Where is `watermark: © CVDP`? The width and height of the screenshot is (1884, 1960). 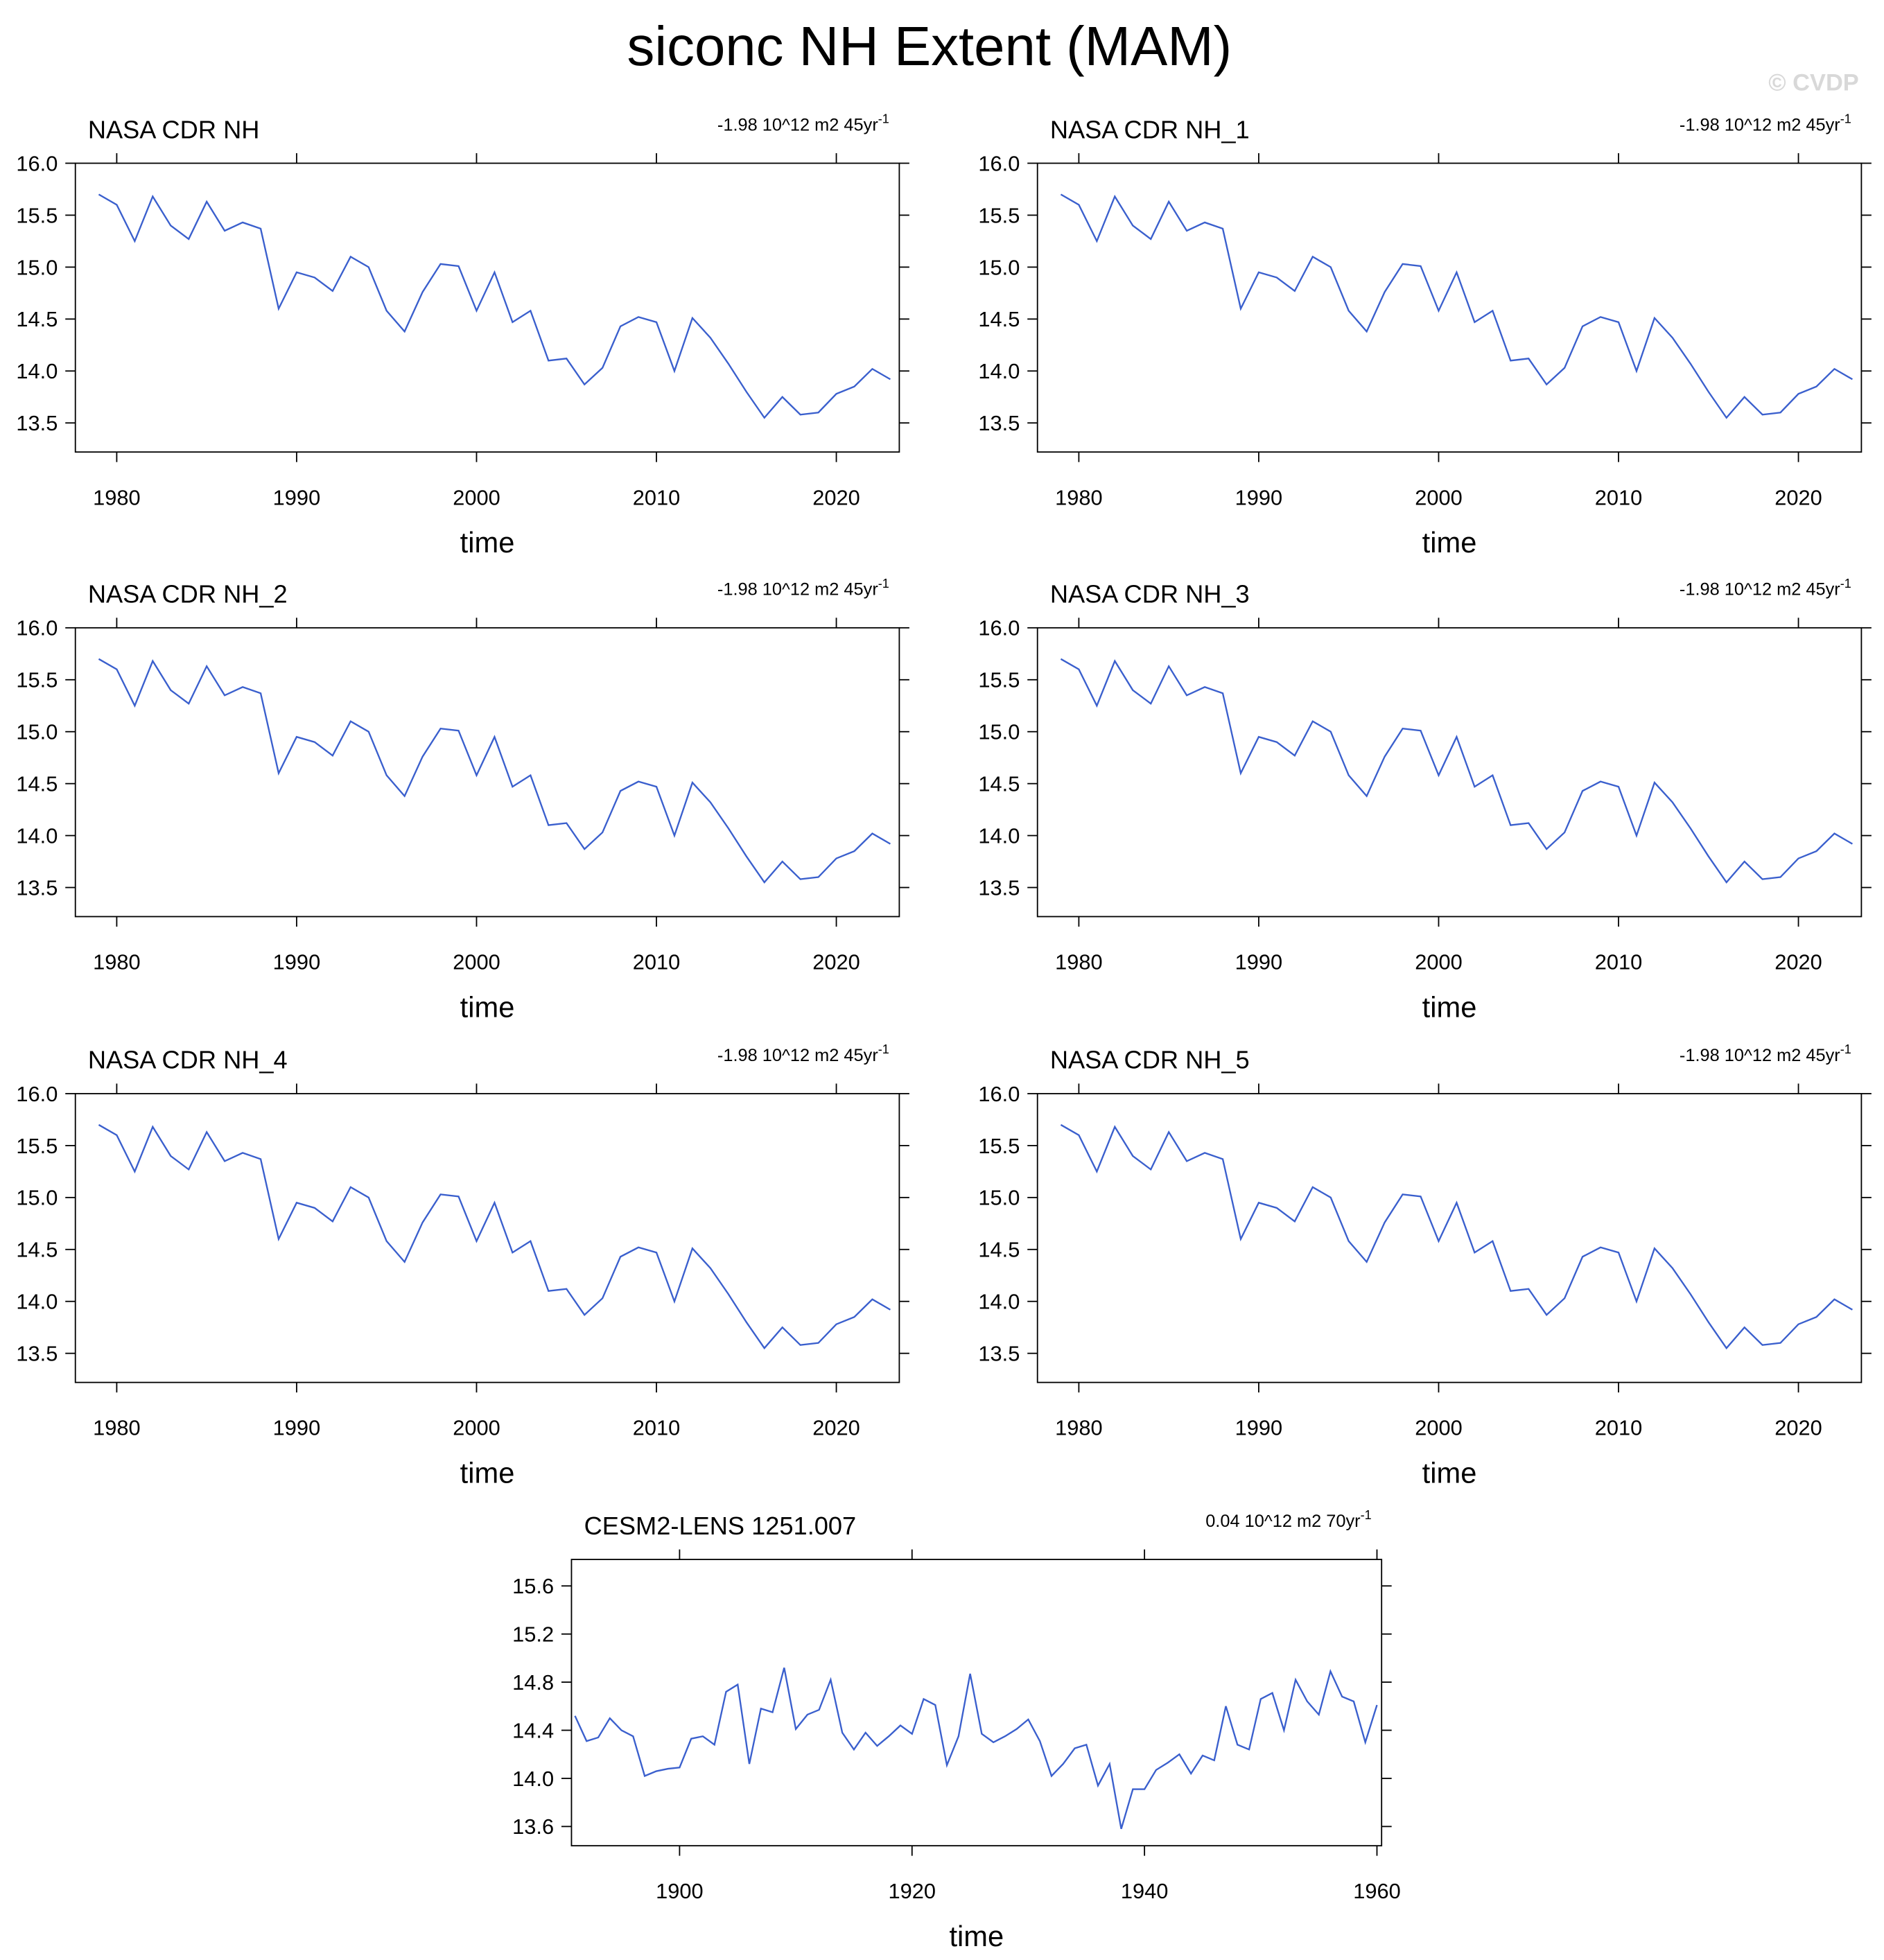 watermark: © CVDP is located at coordinates (1813, 82).